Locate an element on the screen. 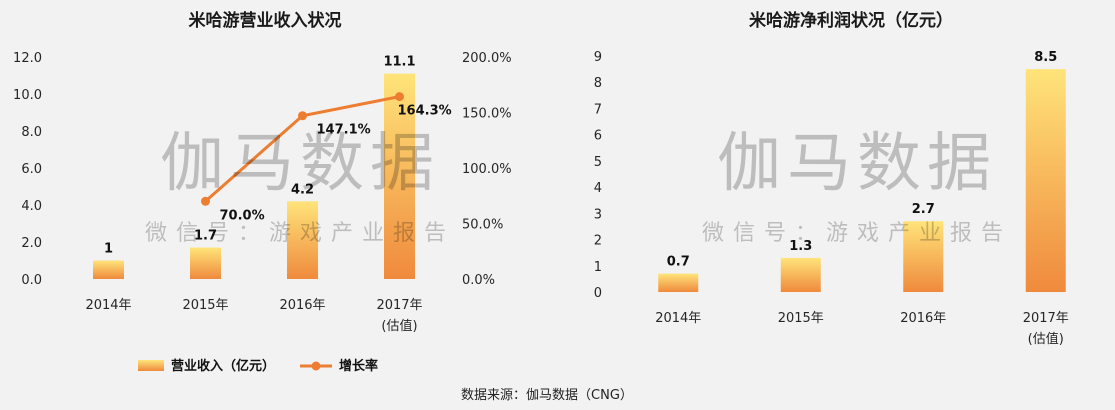 The image size is (1115, 410). legend-line-marker is located at coordinates (316, 366).